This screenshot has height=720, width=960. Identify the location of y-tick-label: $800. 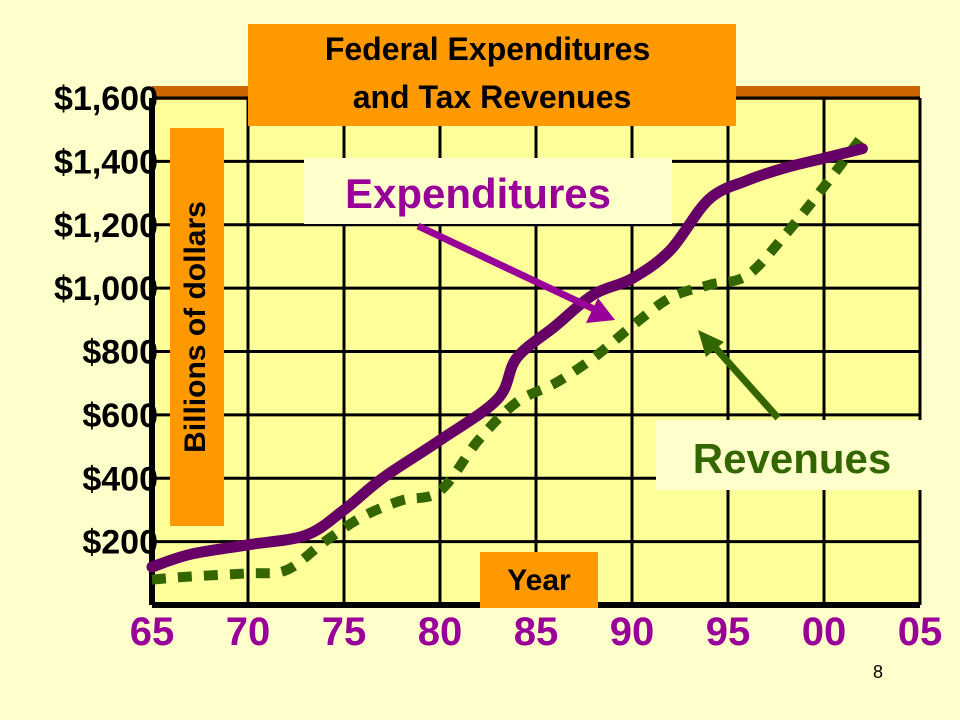
(120, 353).